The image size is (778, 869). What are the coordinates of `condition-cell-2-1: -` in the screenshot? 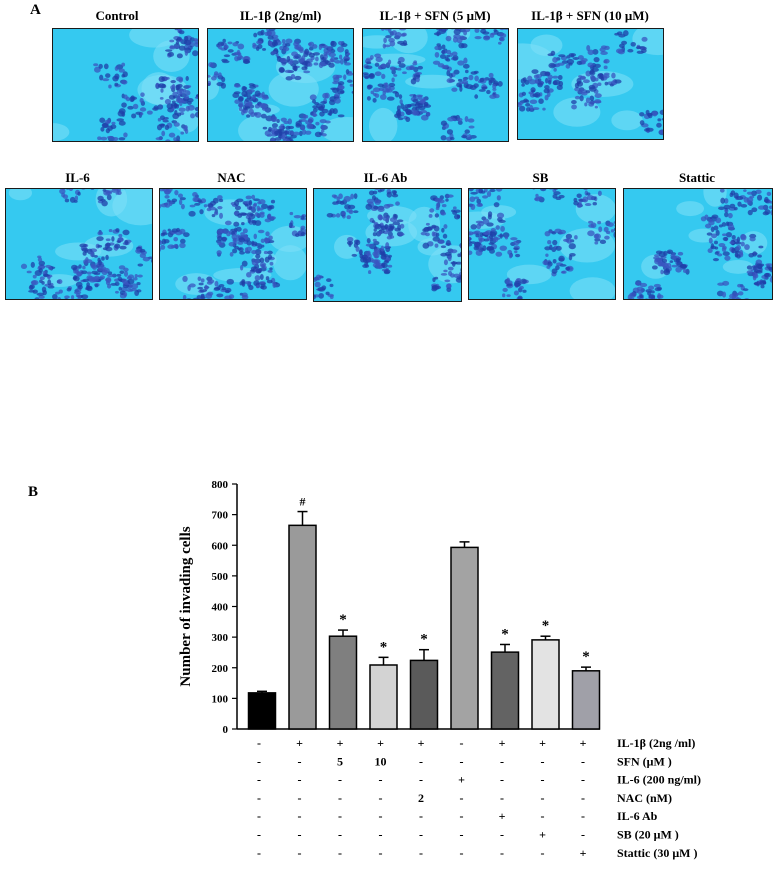 It's located at (300, 780).